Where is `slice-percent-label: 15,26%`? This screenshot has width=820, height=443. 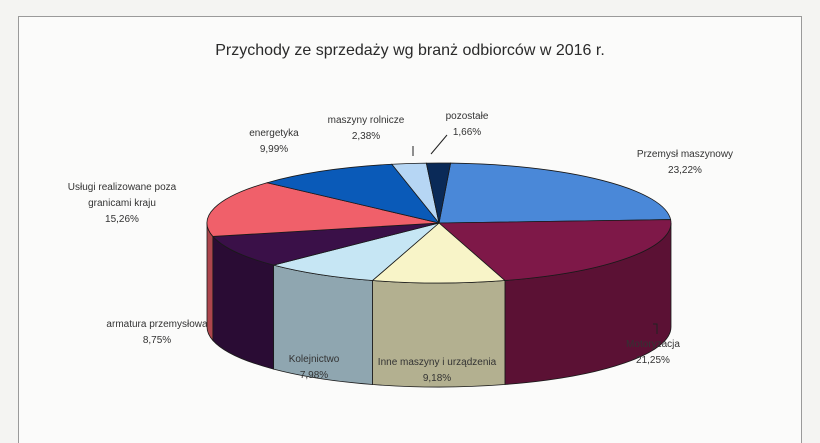 slice-percent-label: 15,26% is located at coordinates (122, 219).